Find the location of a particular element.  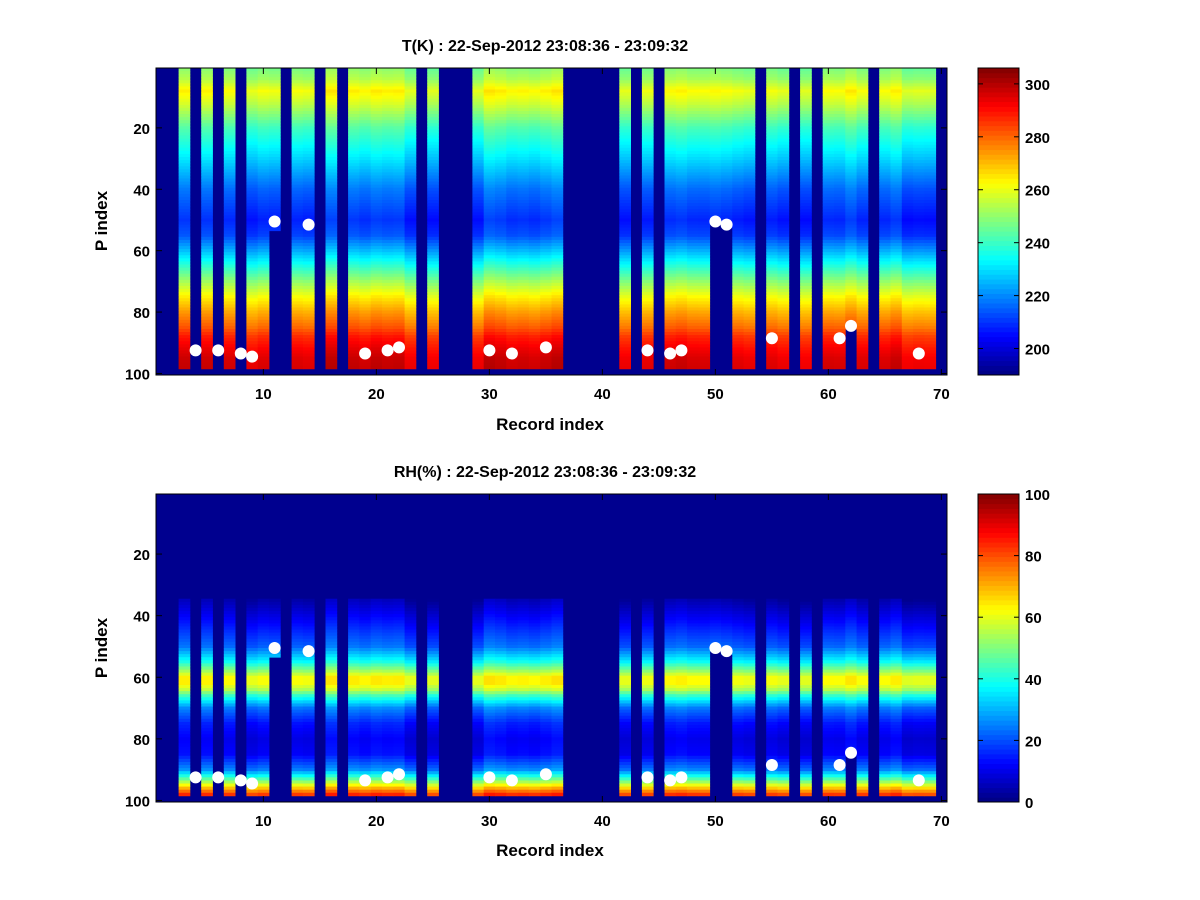

panel-1-markers is located at coordinates (557, 289).